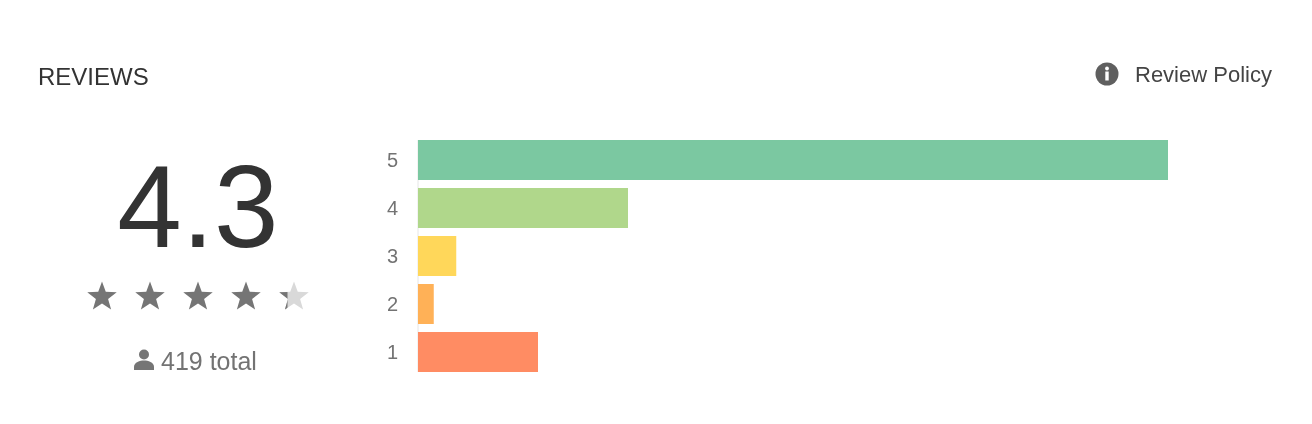 The width and height of the screenshot is (1312, 424). Describe the element at coordinates (93, 76) in the screenshot. I see `text: REVIEWS` at that location.